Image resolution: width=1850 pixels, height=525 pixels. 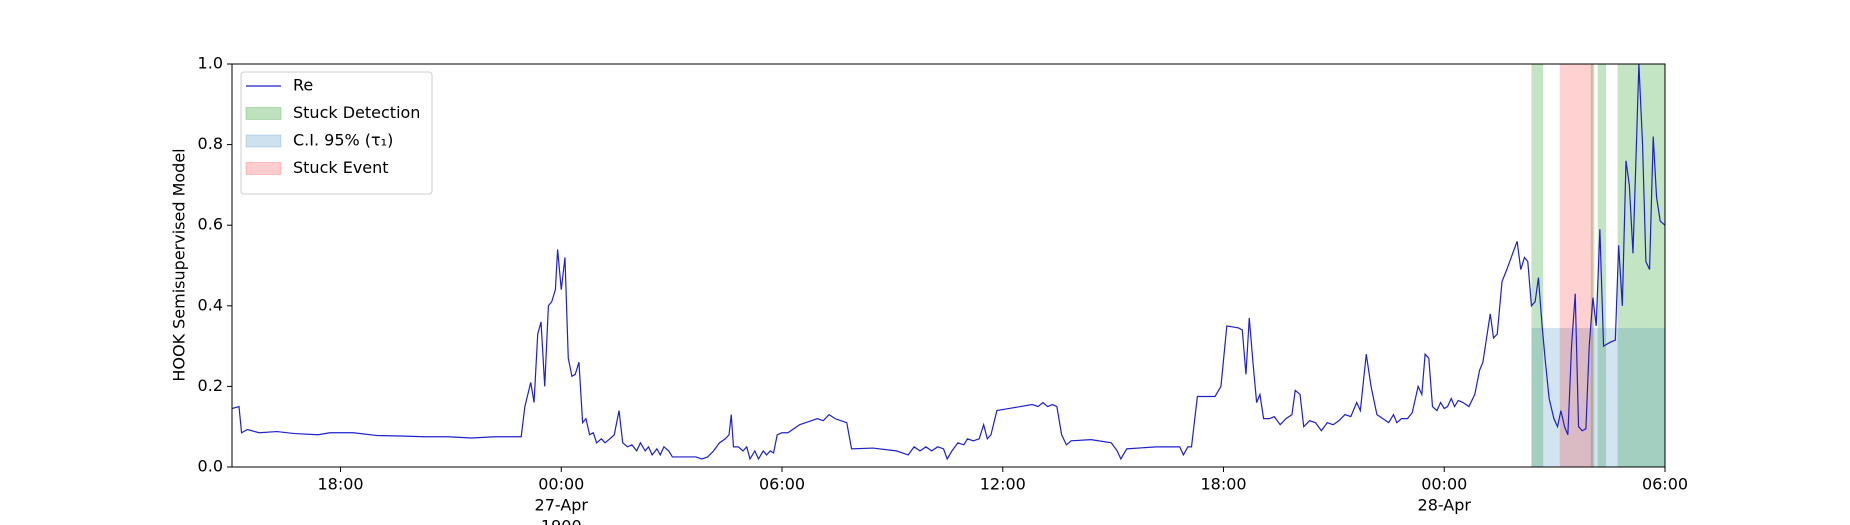 I want to click on y-axis-label: HOOK Semisupervised Model, so click(x=179, y=264).